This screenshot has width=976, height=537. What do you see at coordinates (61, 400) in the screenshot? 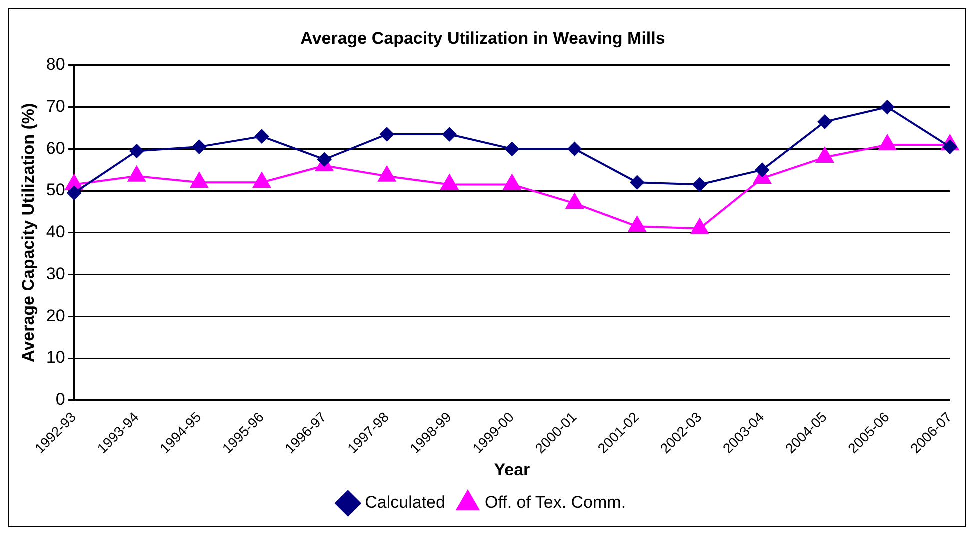
I see `y-tick-label: 0` at bounding box center [61, 400].